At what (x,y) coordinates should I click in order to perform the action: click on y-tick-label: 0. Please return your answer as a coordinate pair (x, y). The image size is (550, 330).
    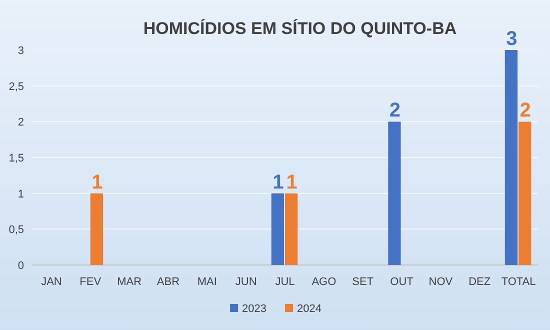
    Looking at the image, I should click on (21, 266).